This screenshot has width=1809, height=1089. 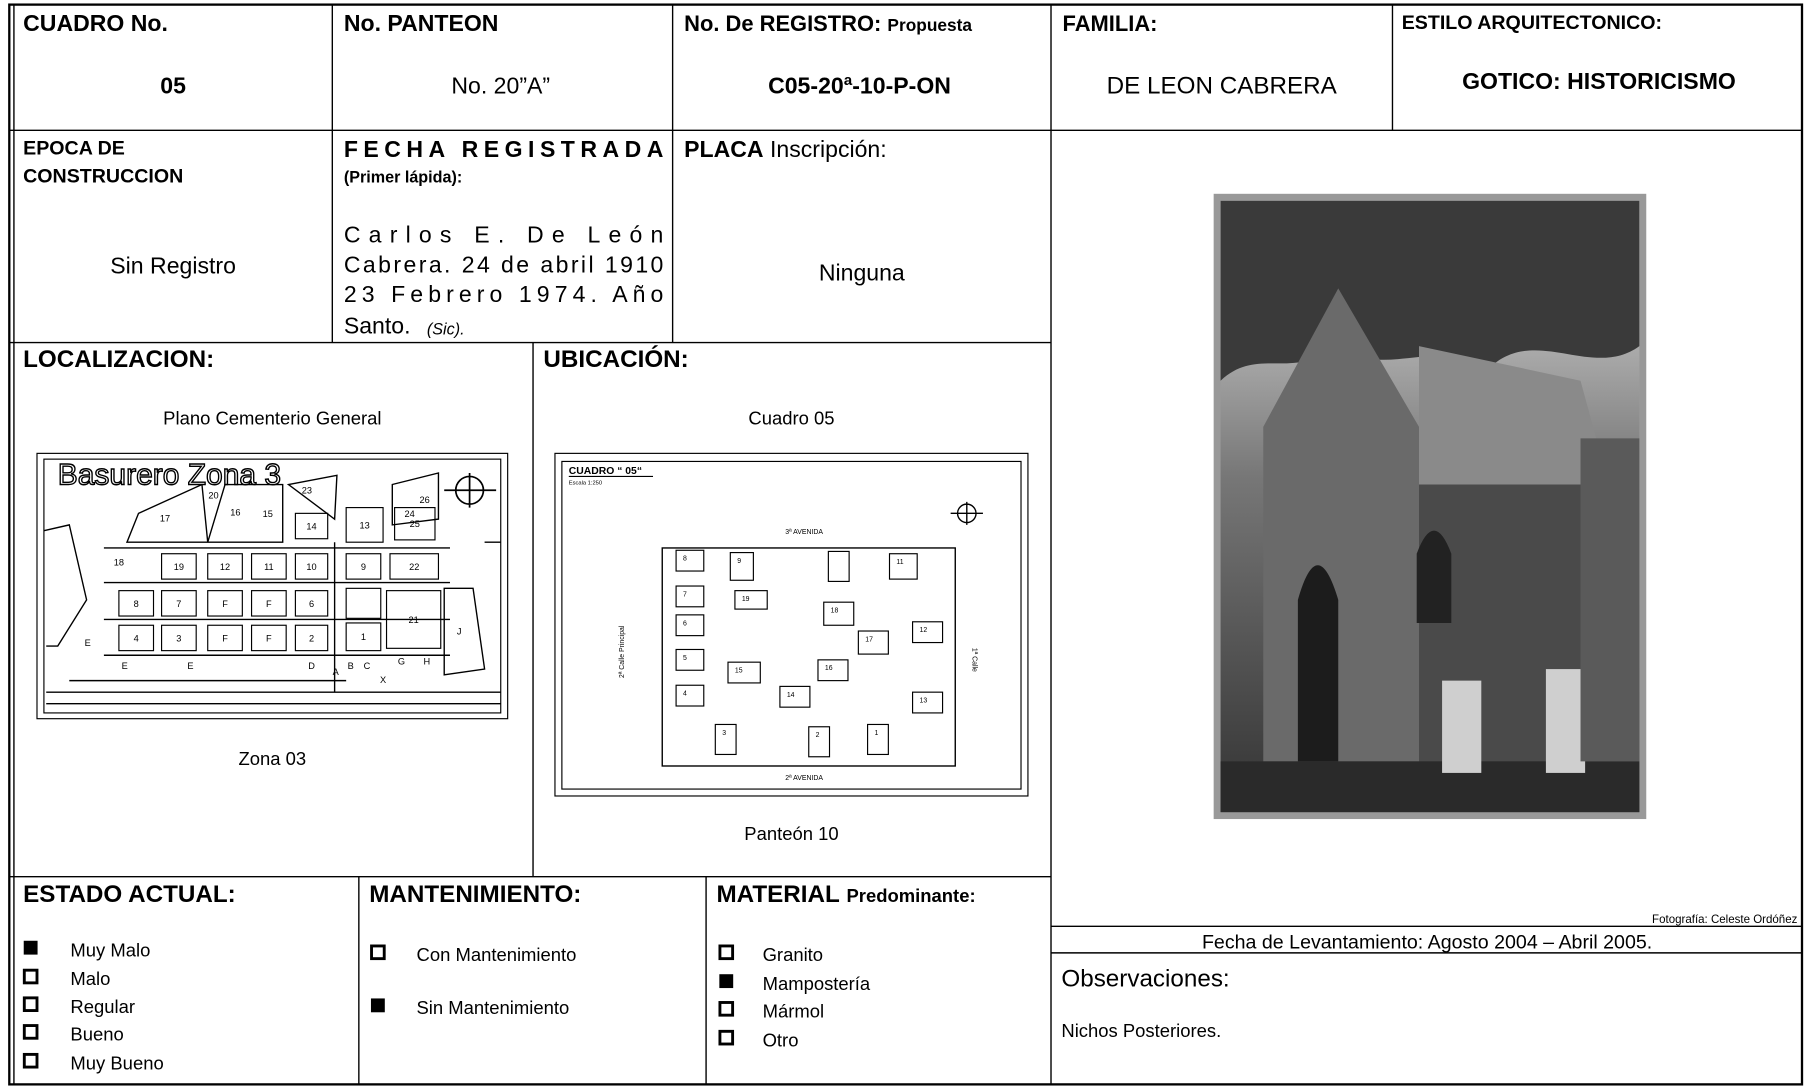 What do you see at coordinates (311, 567) in the screenshot?
I see `plot-label: 10` at bounding box center [311, 567].